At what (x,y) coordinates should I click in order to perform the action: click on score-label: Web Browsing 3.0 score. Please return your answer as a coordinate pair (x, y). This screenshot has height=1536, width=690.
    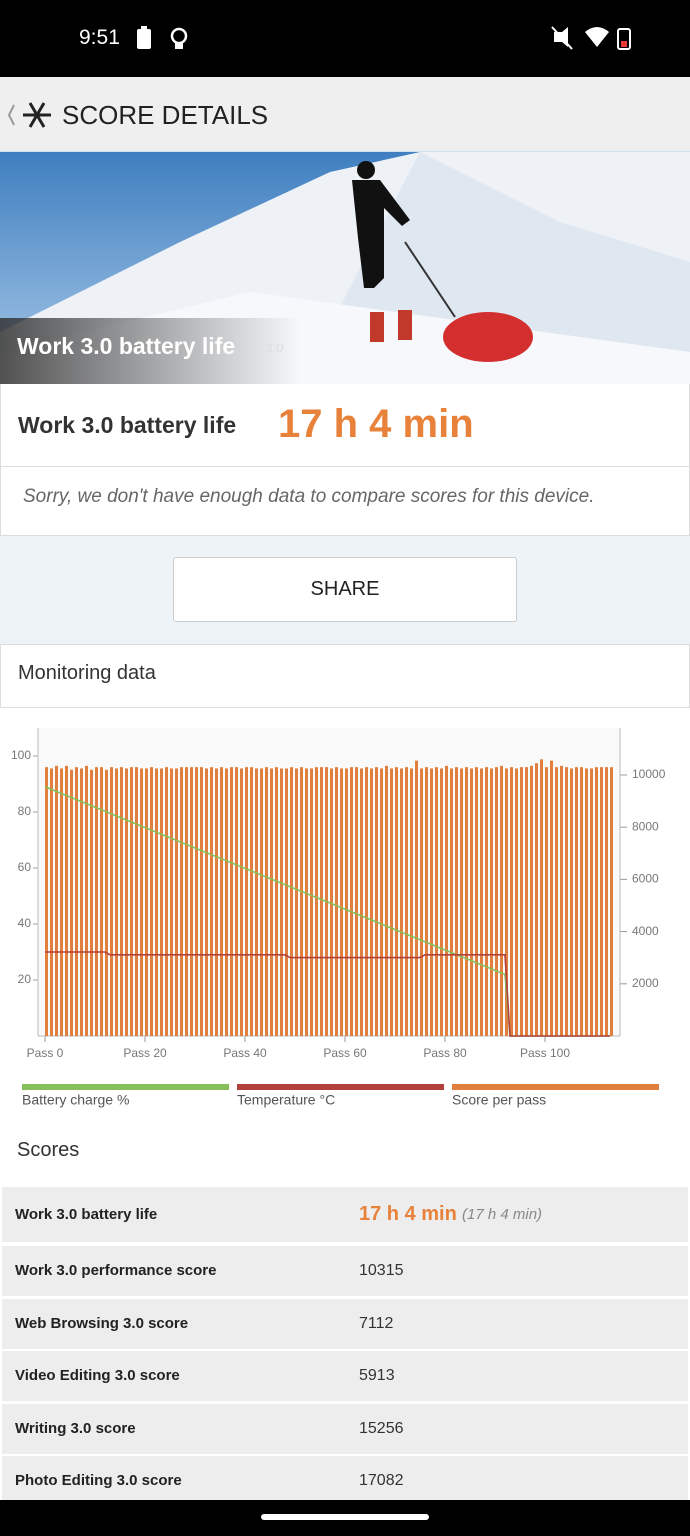
    Looking at the image, I should click on (102, 1323).